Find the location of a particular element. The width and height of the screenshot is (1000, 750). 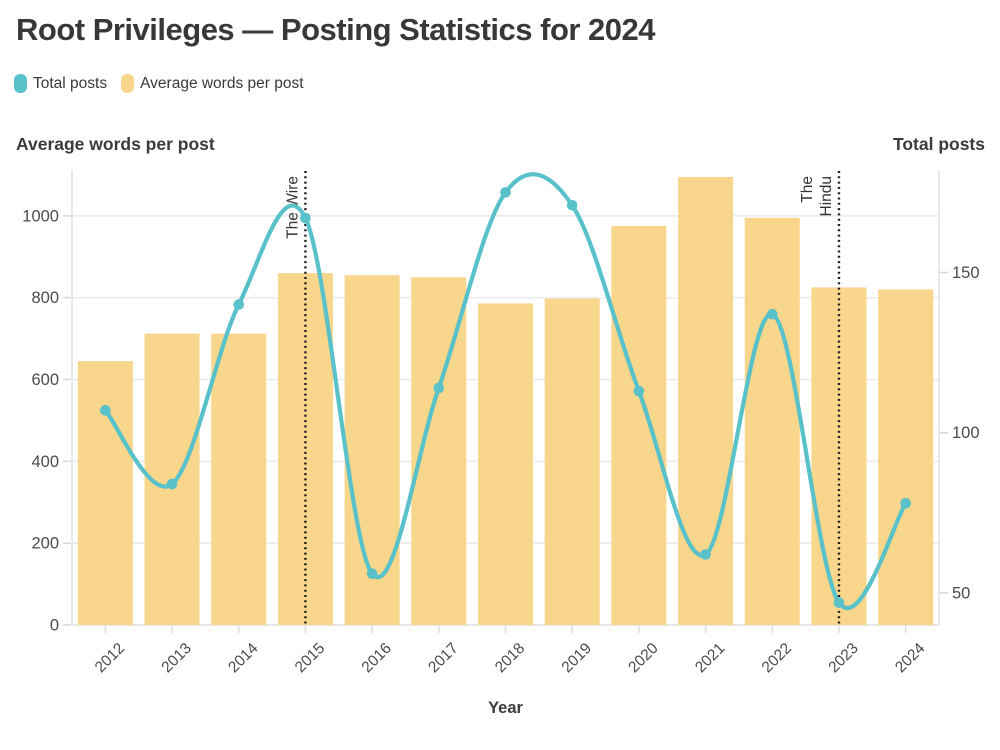

legend: Total posts Average words per post is located at coordinates (159, 83).